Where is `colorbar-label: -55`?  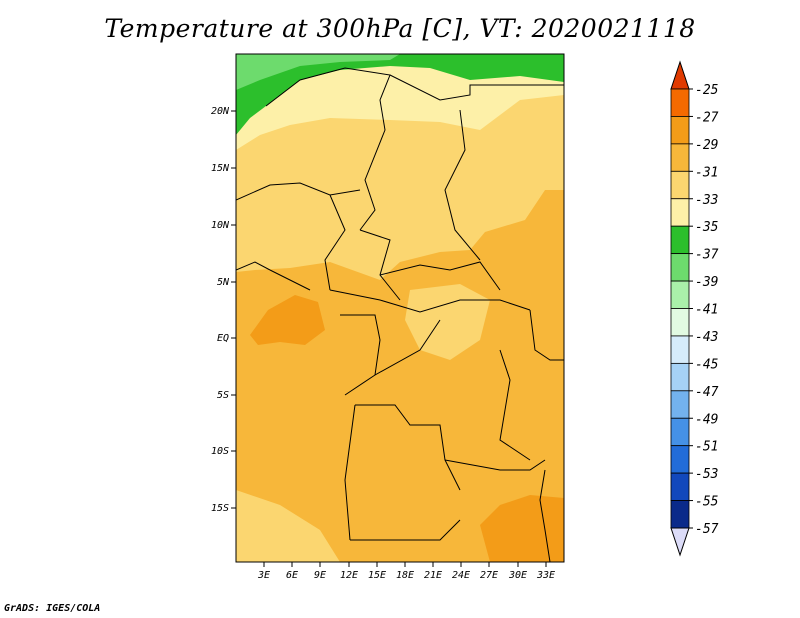 colorbar-label: -55 is located at coordinates (707, 502).